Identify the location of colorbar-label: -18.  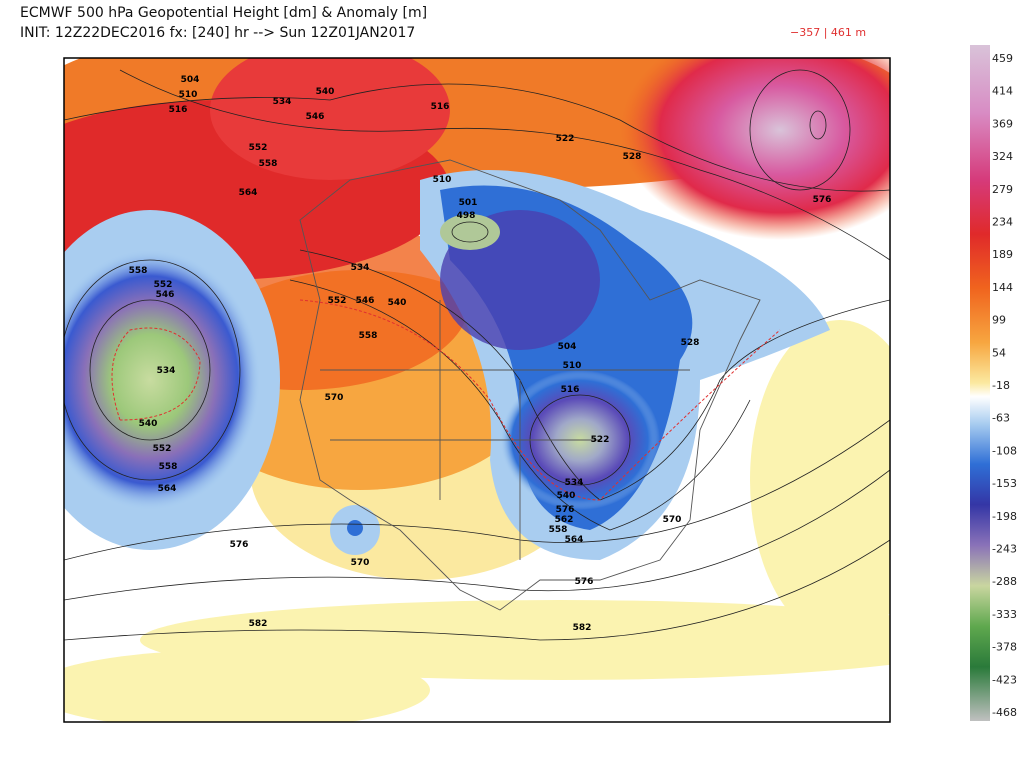
(1001, 385).